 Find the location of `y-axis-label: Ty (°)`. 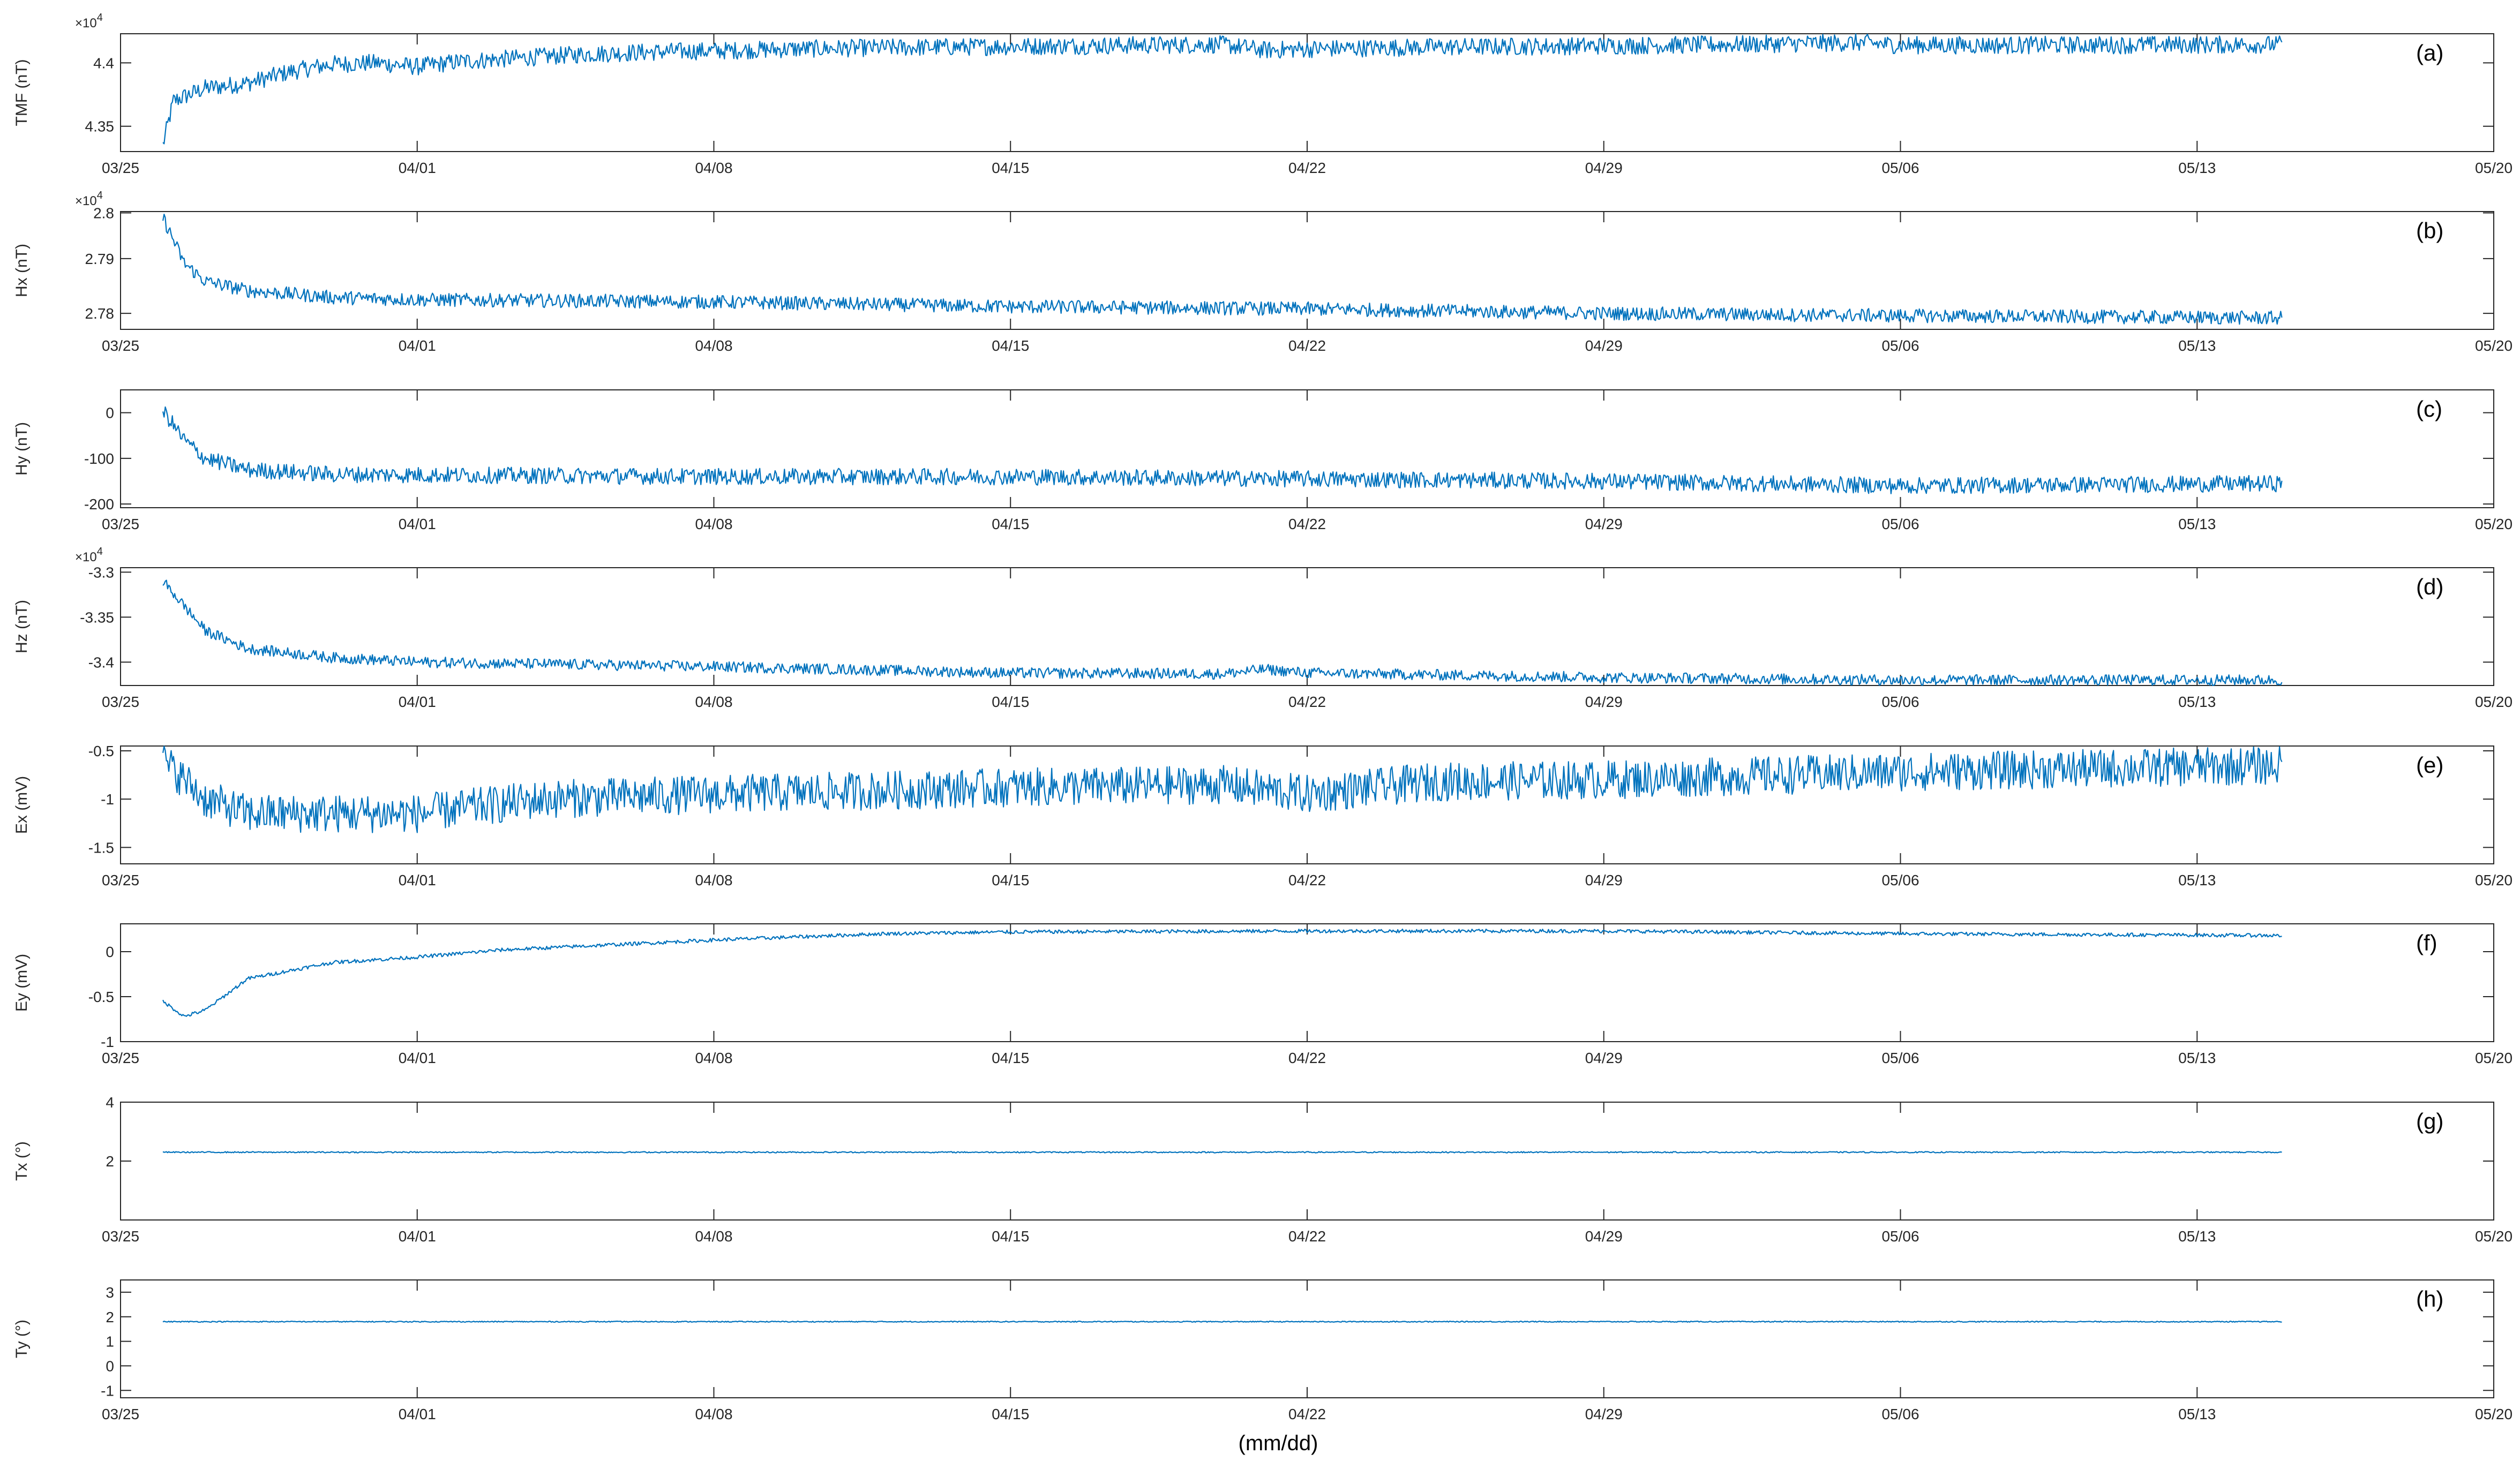

y-axis-label: Ty (°) is located at coordinates (22, 1339).